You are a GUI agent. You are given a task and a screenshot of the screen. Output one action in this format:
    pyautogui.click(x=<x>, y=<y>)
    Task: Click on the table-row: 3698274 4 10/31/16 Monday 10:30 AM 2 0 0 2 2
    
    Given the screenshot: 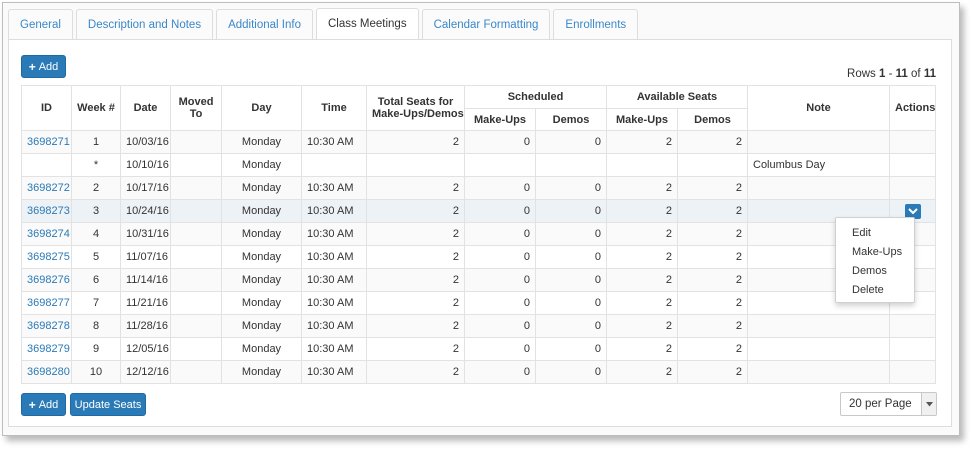 What is the action you would take?
    pyautogui.click(x=478, y=234)
    